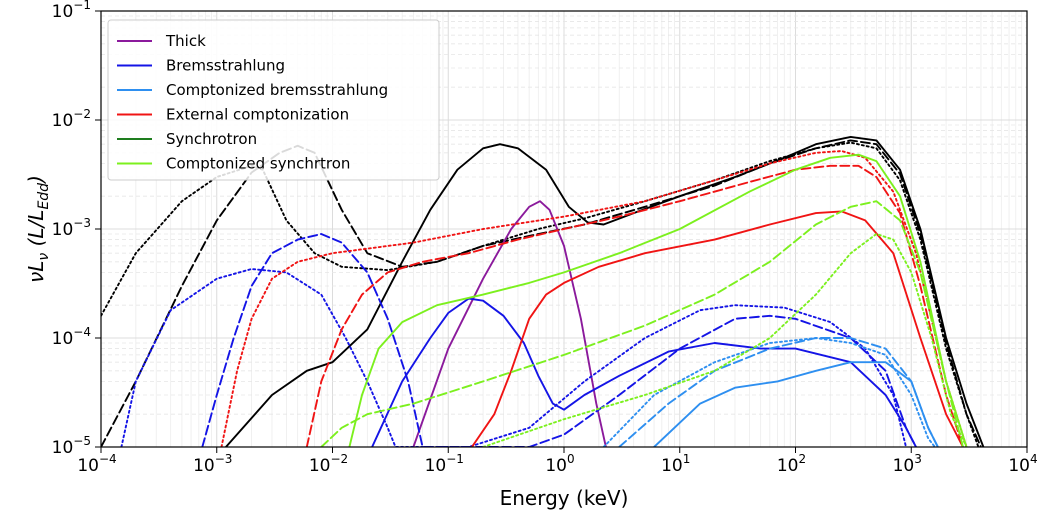 The width and height of the screenshot is (1055, 514). What do you see at coordinates (71, 337) in the screenshot?
I see `y-tick-label: 10⁻⁴` at bounding box center [71, 337].